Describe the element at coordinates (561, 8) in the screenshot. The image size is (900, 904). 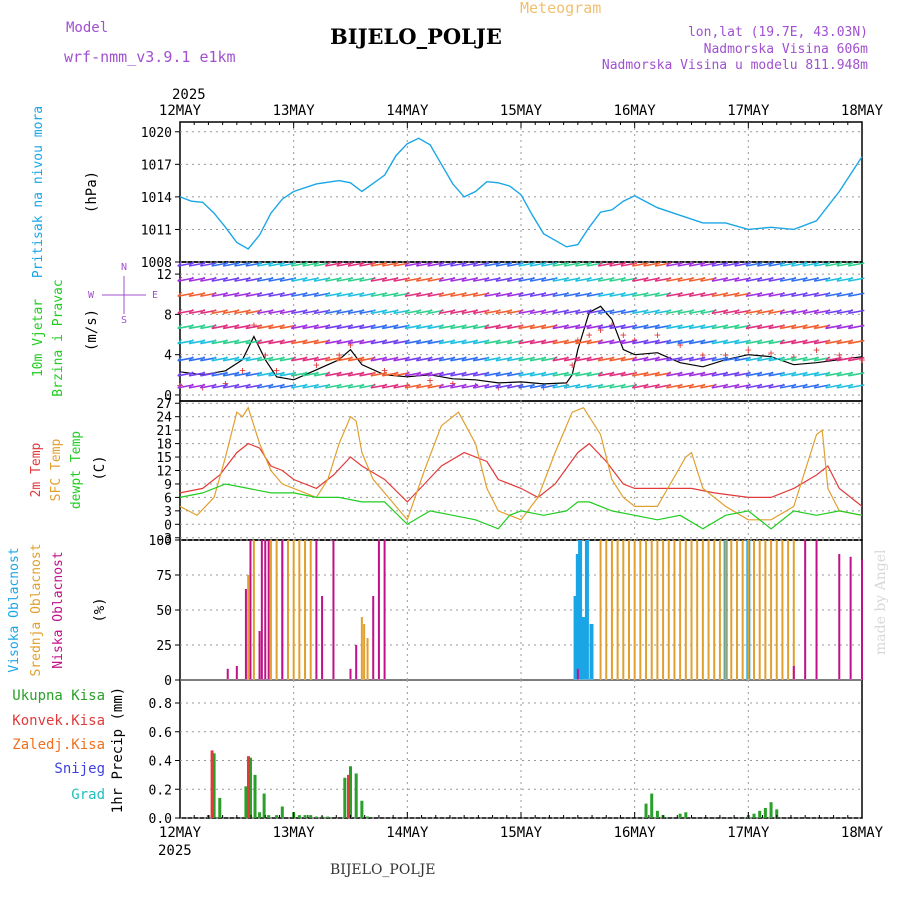
I see `chart-subtitle: Meteogram` at that location.